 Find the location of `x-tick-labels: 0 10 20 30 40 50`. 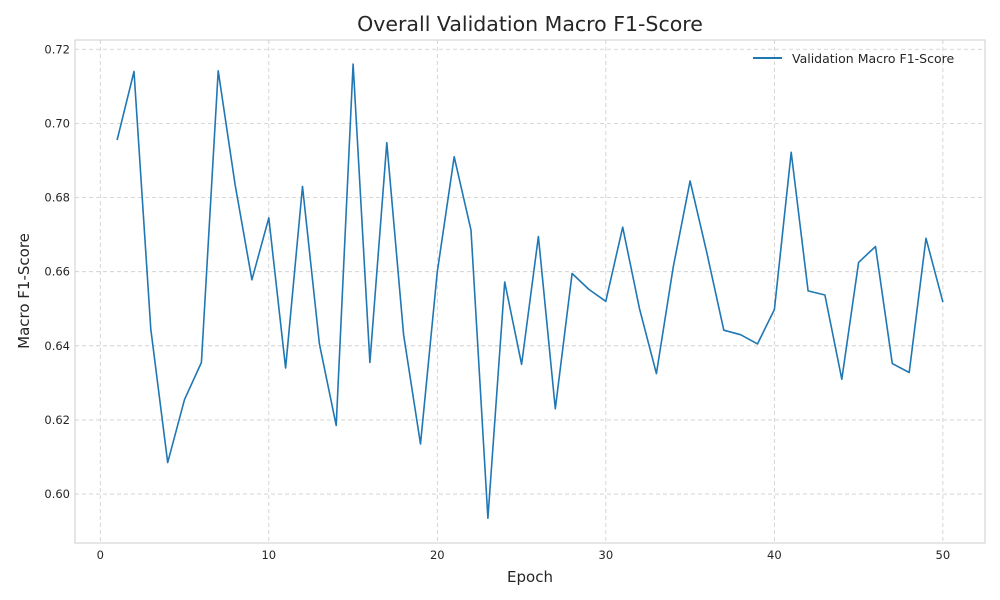

x-tick-labels: 0 10 20 30 40 50 is located at coordinates (524, 555).